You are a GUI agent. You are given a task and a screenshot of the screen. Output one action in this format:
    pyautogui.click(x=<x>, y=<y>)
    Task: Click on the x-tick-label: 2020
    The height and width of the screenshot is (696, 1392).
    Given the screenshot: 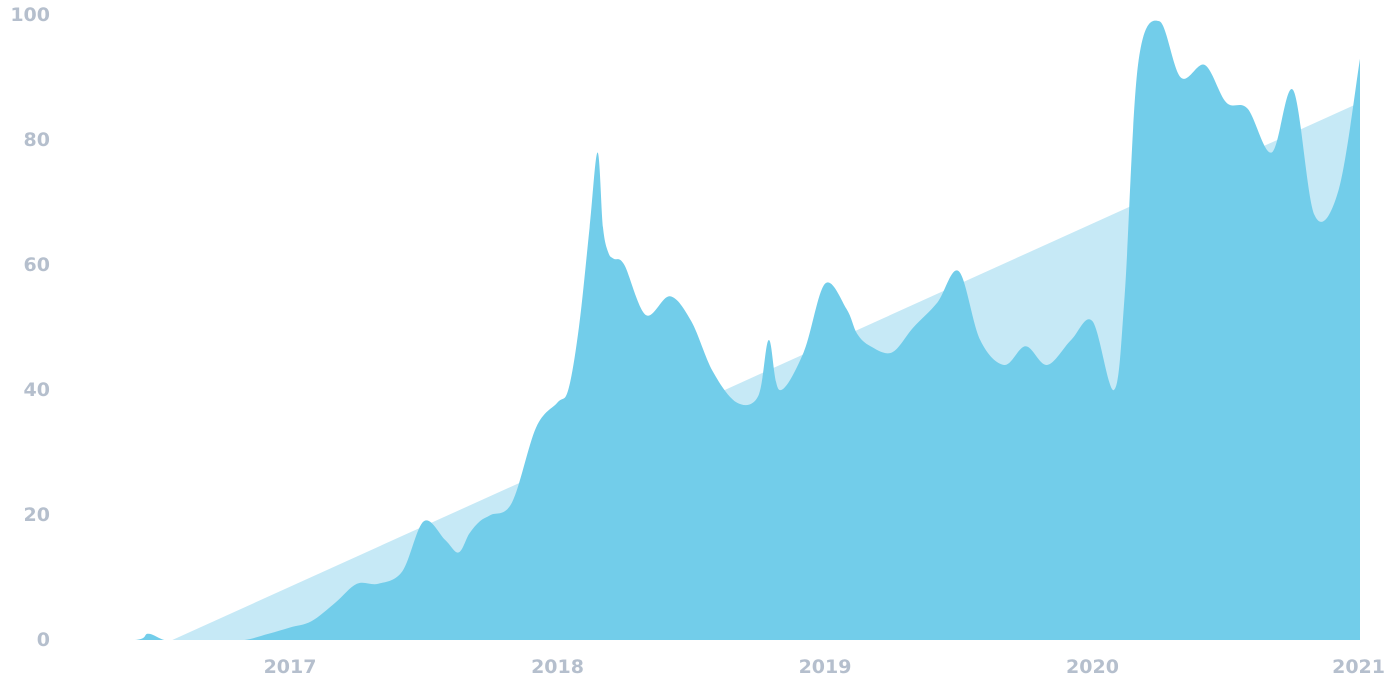 What is the action you would take?
    pyautogui.click(x=1092, y=667)
    